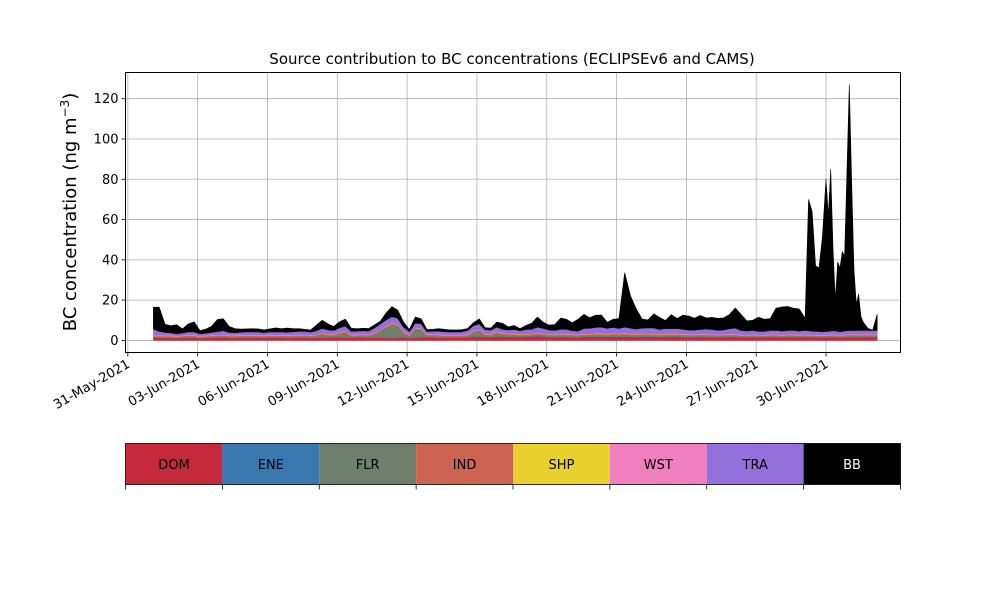 Image resolution: width=1000 pixels, height=600 pixels. What do you see at coordinates (234, 383) in the screenshot?
I see `x-tick-label: 06-Jun-2021` at bounding box center [234, 383].